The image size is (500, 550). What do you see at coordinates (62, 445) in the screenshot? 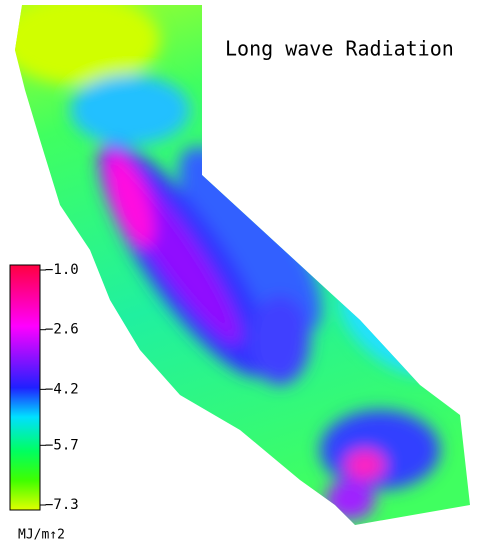
I see `colorbar-tick-label: −5.7` at bounding box center [62, 445].